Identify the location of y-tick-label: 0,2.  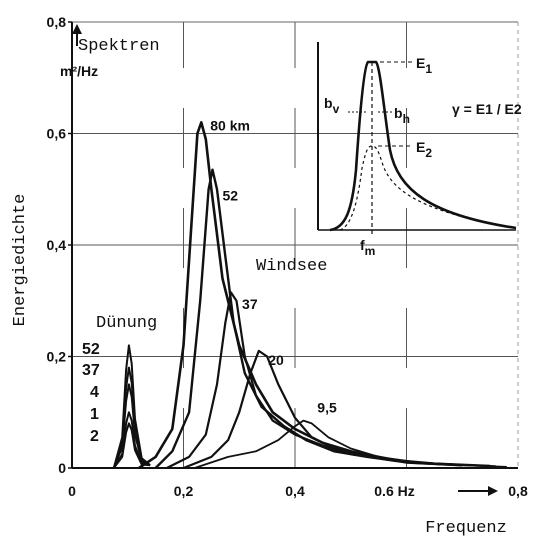
(57, 357).